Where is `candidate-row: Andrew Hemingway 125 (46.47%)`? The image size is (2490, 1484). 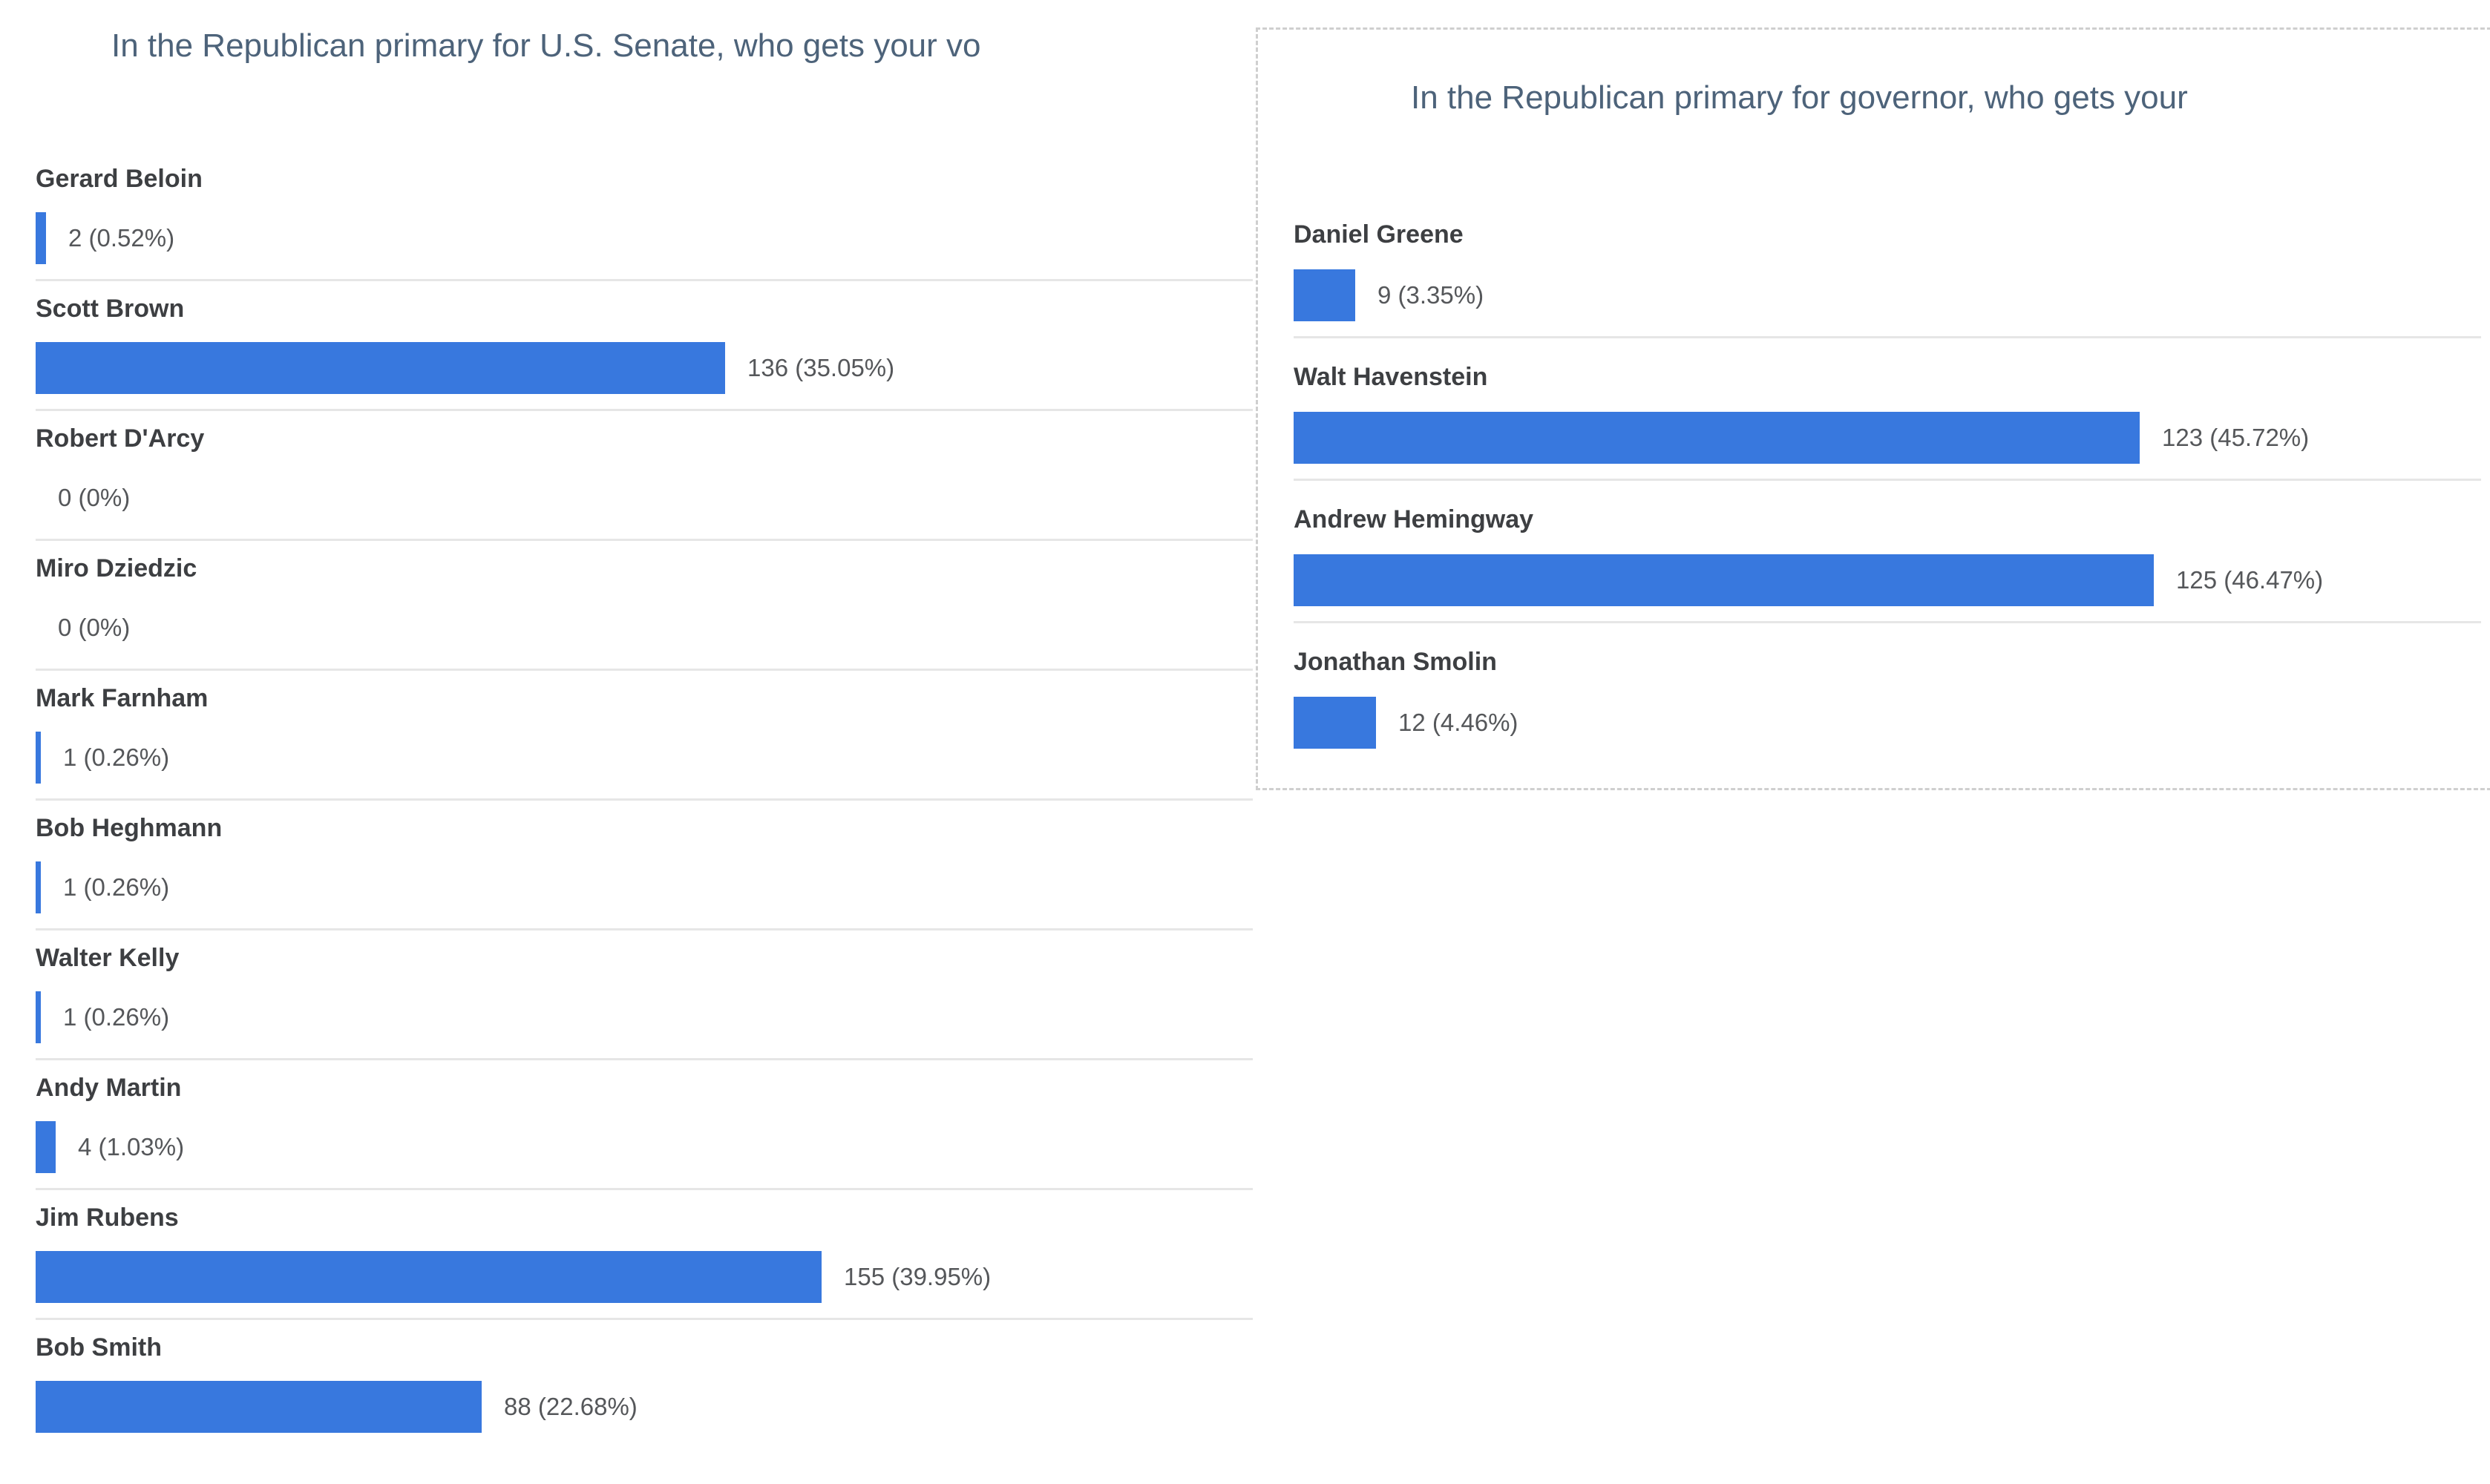
candidate-row: Andrew Hemingway 125 (46.47%) is located at coordinates (1887, 564).